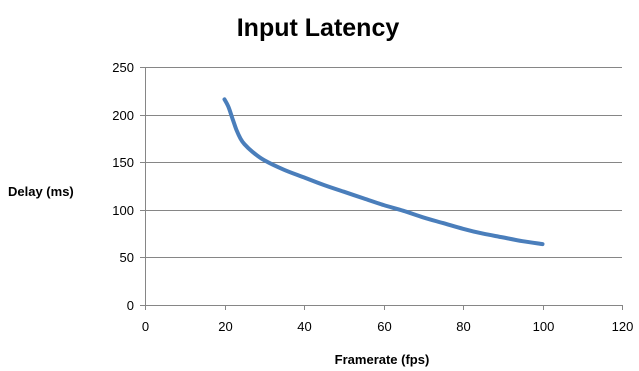  I want to click on x-tick-label-1: 20, so click(225, 326).